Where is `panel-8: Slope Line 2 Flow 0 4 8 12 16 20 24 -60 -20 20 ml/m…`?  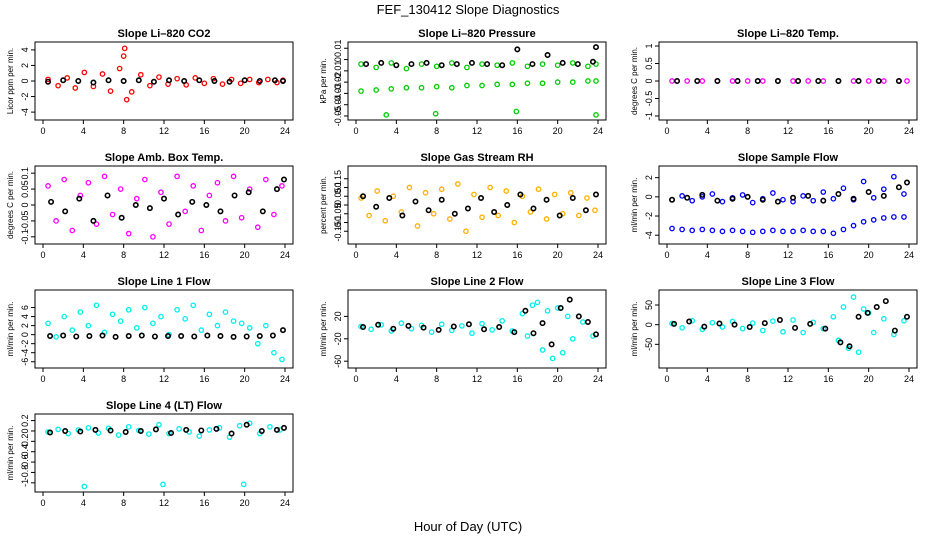 panel-8: Slope Line 2 Flow 0 4 8 12 16 20 24 -60 -20 20 ml/m… is located at coordinates (463, 330).